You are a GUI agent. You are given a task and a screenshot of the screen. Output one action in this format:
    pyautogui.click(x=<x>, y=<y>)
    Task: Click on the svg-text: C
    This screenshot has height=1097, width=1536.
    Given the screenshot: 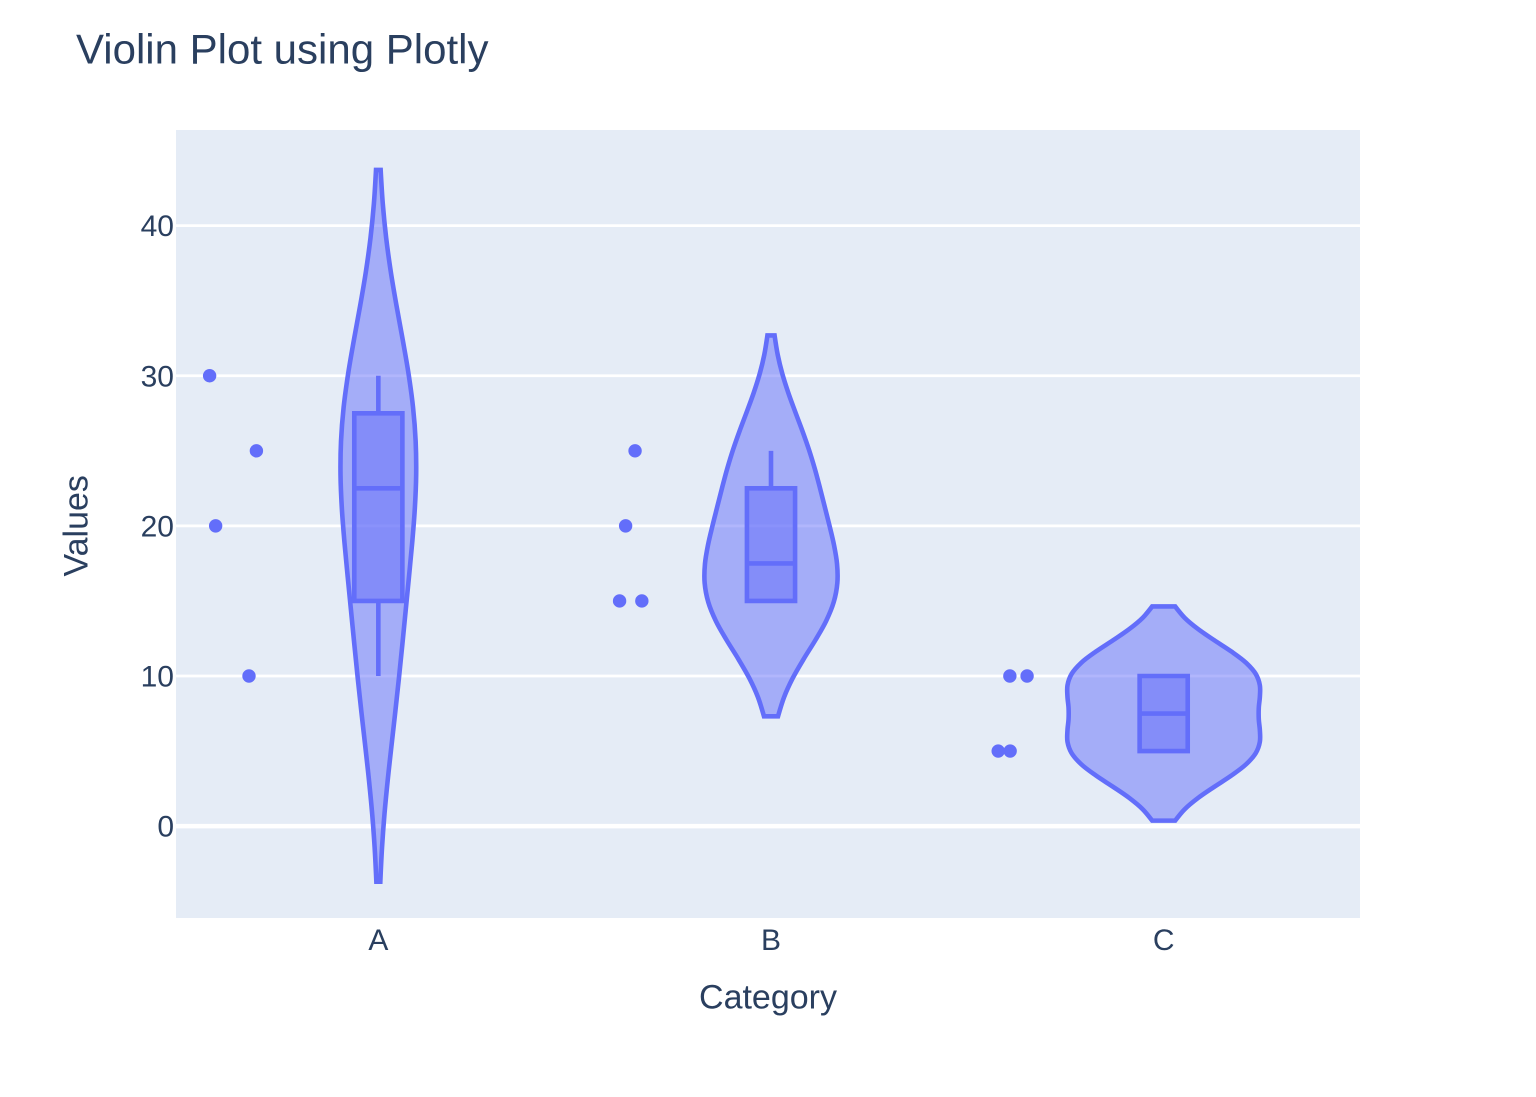 What is the action you would take?
    pyautogui.click(x=1164, y=940)
    